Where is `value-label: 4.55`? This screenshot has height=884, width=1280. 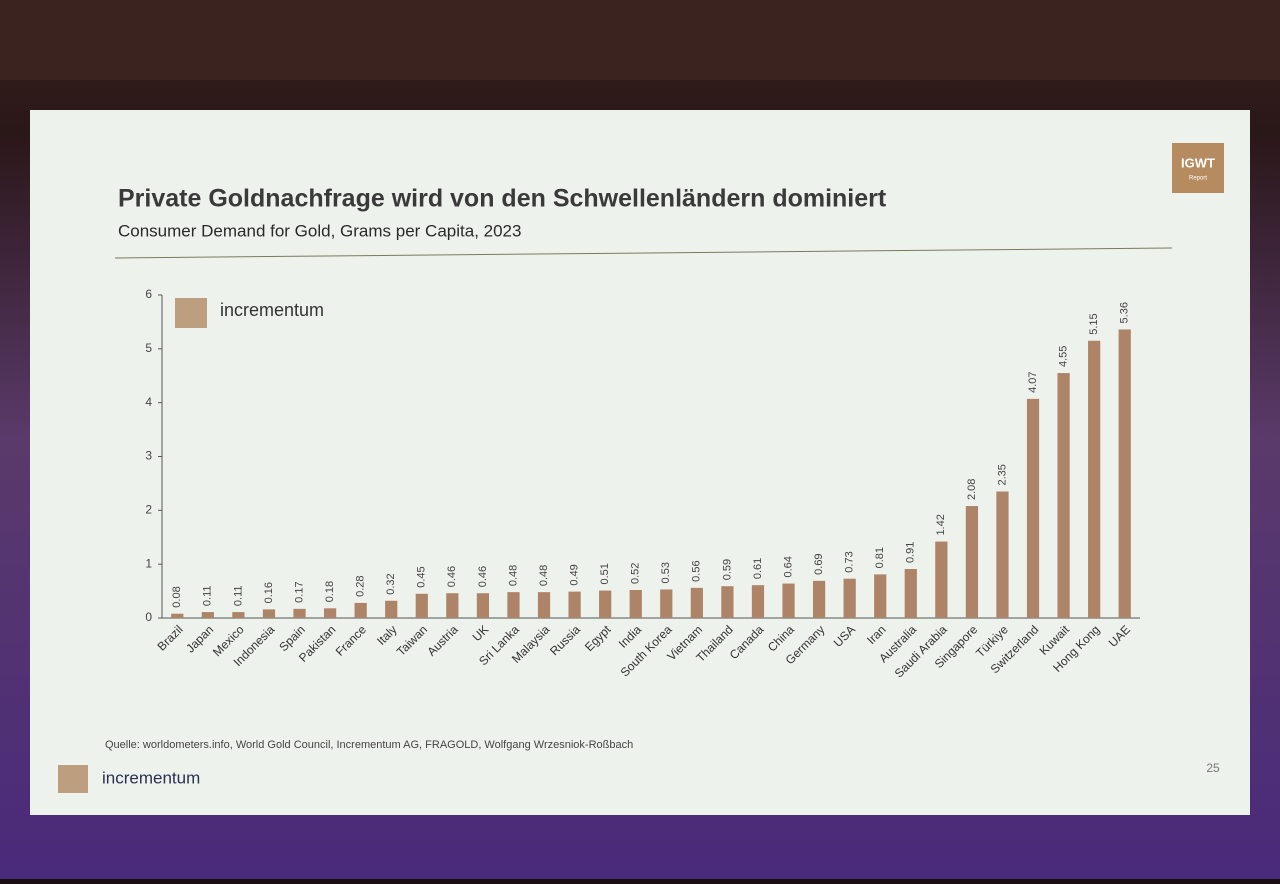 value-label: 4.55 is located at coordinates (1064, 356).